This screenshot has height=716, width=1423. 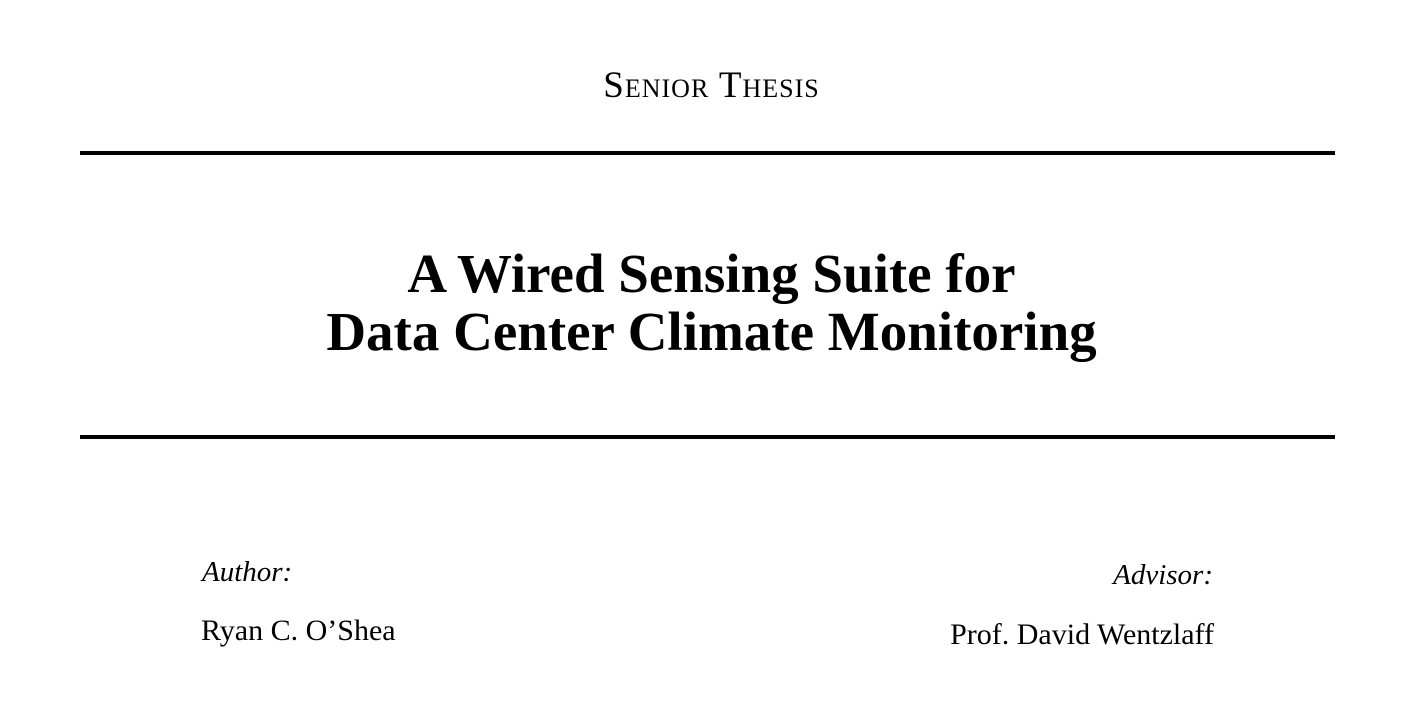 What do you see at coordinates (247, 572) in the screenshot?
I see `author-label: Author:` at bounding box center [247, 572].